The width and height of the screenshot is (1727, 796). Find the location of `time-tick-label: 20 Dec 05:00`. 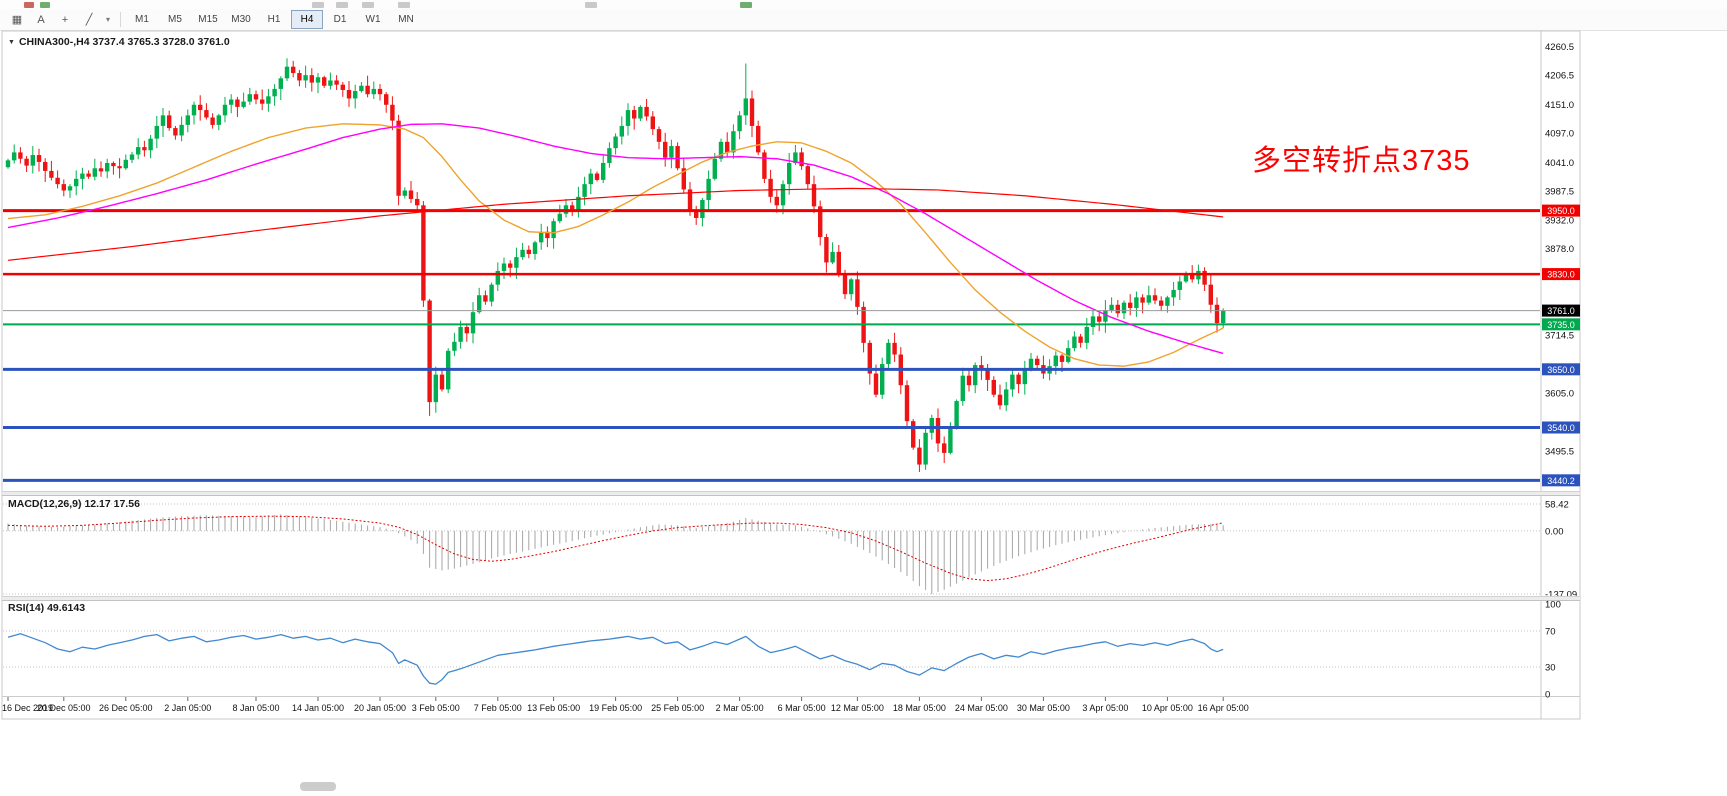

time-tick-label: 20 Dec 05:00 is located at coordinates (64, 708).